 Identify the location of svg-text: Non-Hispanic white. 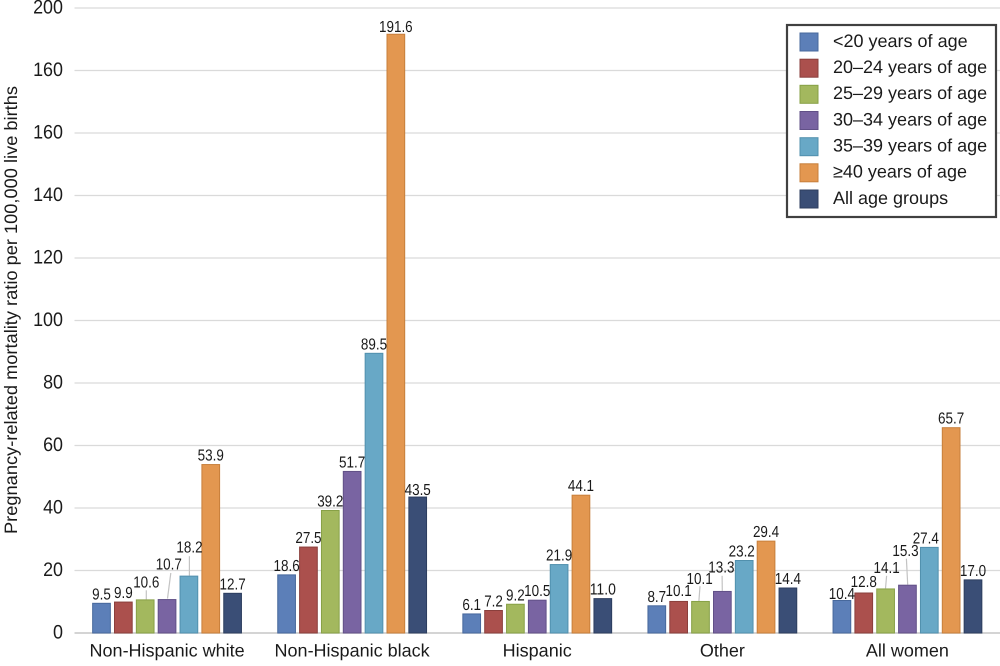
(167, 651).